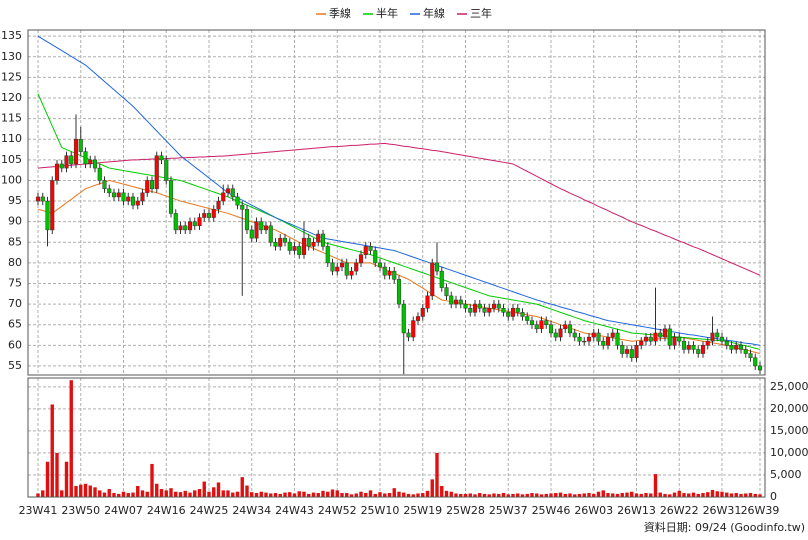 This screenshot has height=540, width=808. What do you see at coordinates (251, 510) in the screenshot?
I see `x-tick-label: 24W34` at bounding box center [251, 510].